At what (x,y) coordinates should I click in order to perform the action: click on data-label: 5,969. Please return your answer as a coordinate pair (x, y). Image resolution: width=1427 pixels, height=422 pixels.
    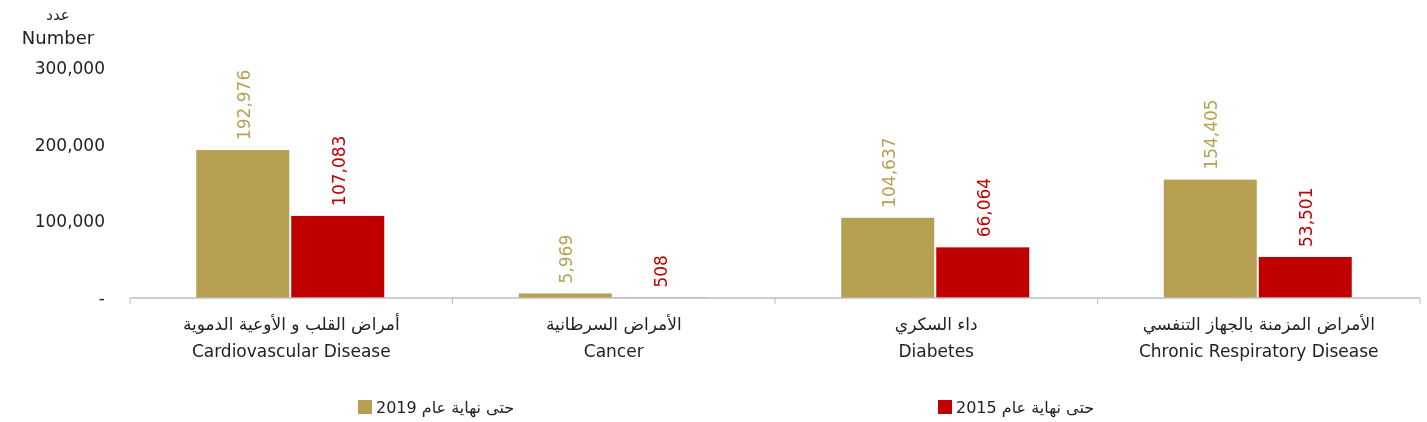
    Looking at the image, I should click on (566, 259).